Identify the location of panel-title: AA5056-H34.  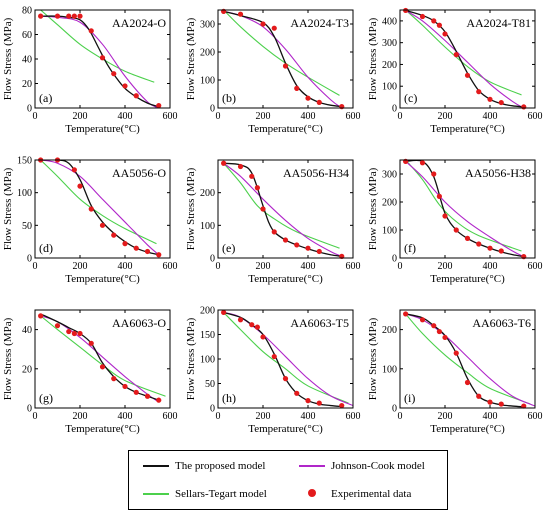
(316, 173).